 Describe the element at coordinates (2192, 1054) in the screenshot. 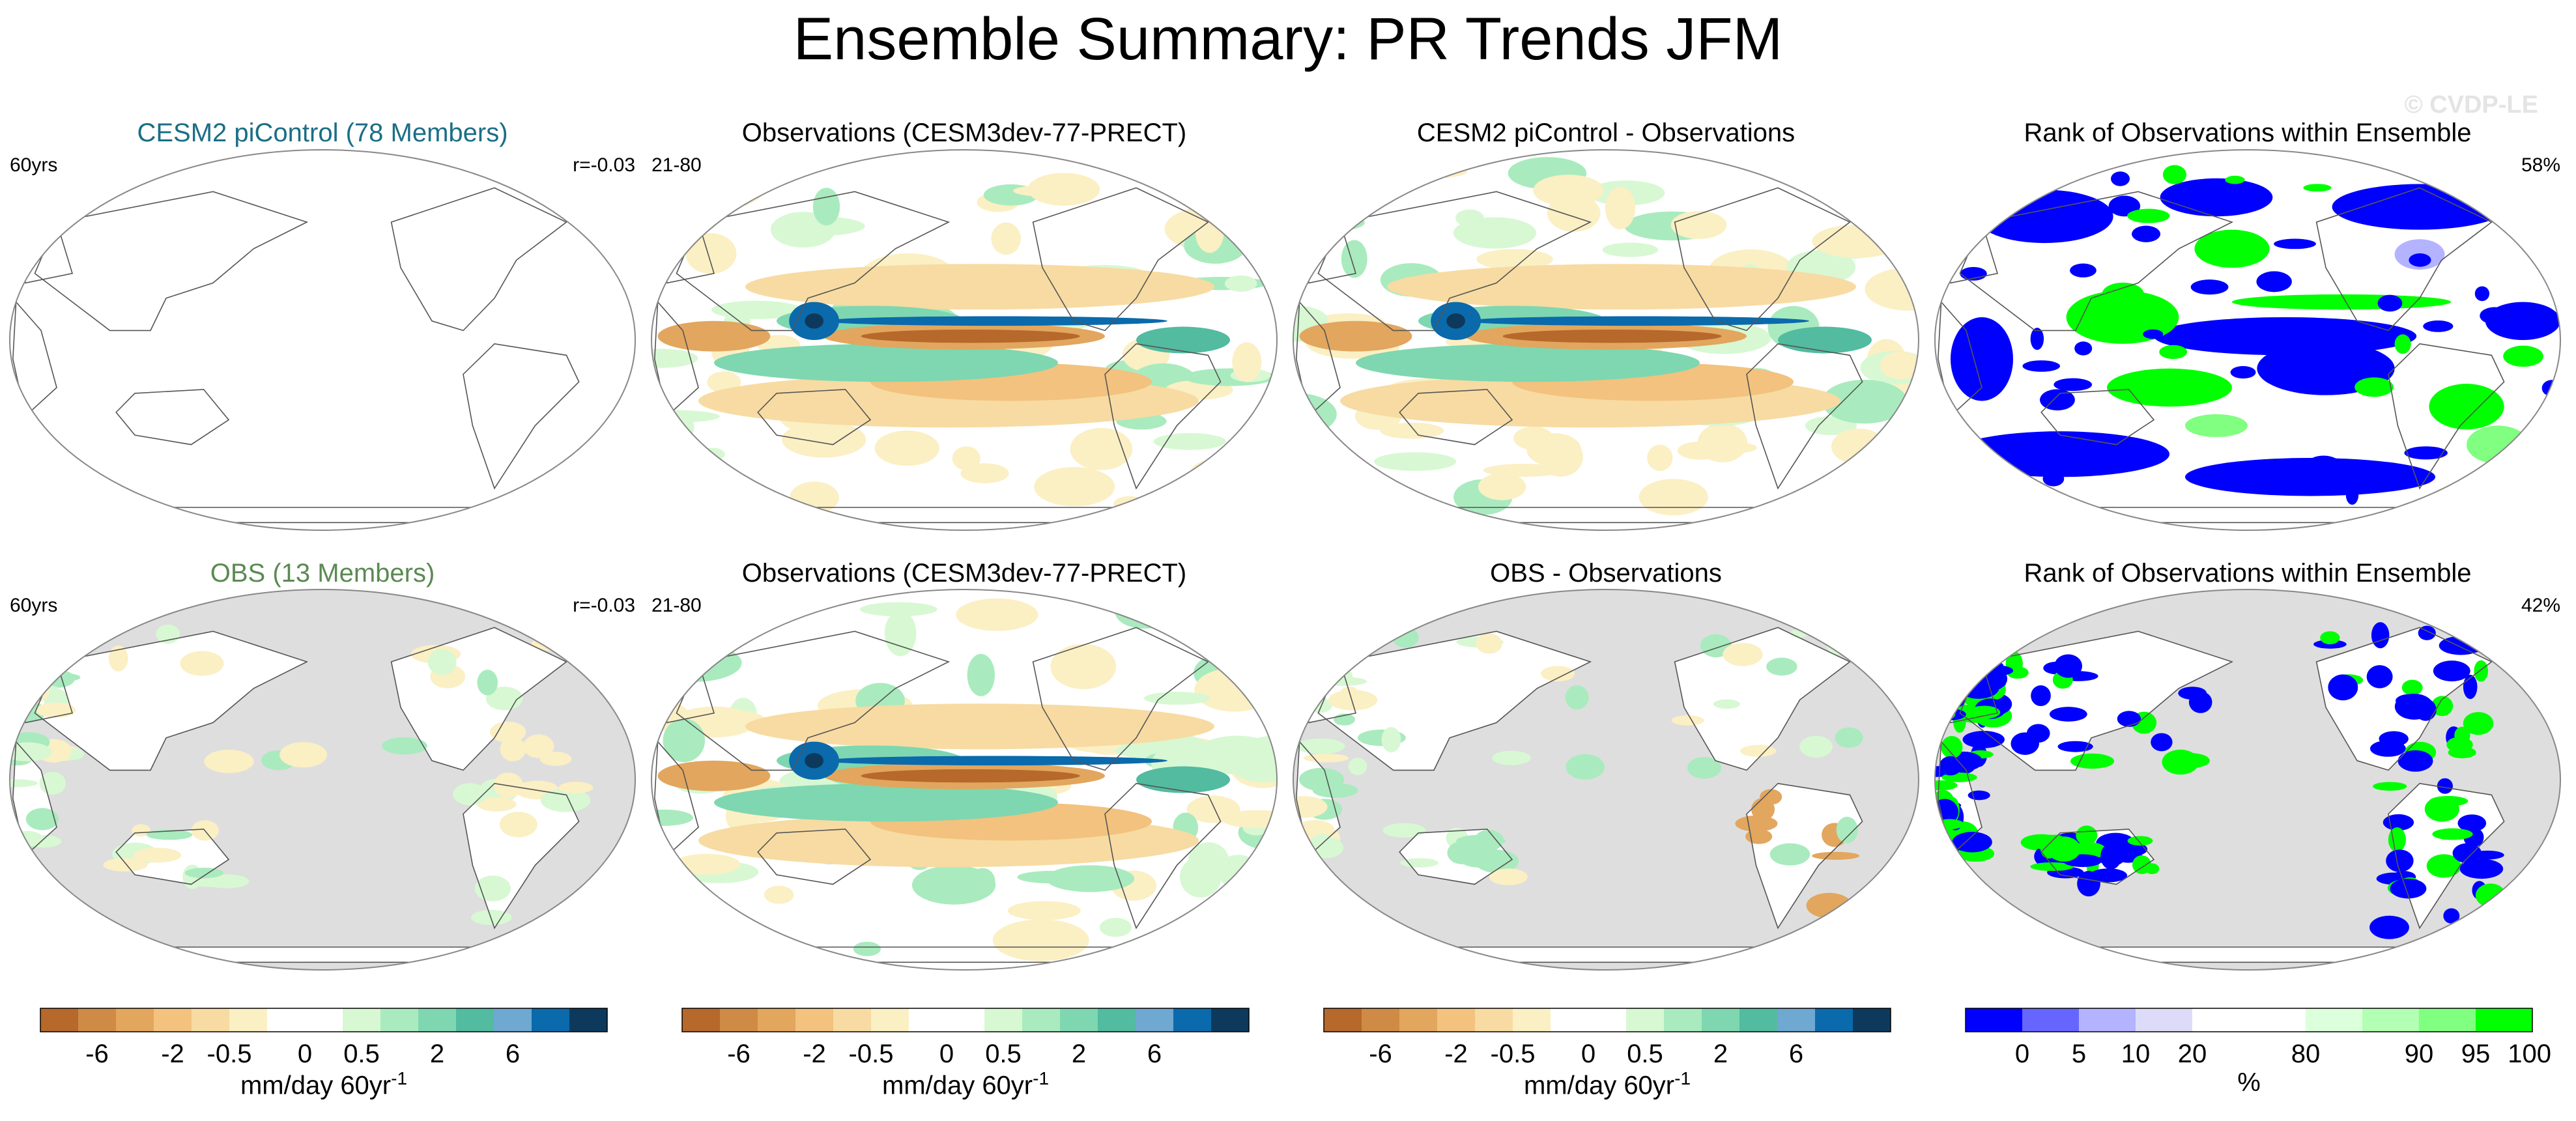

I see `colorbar-tick-label: 20` at that location.